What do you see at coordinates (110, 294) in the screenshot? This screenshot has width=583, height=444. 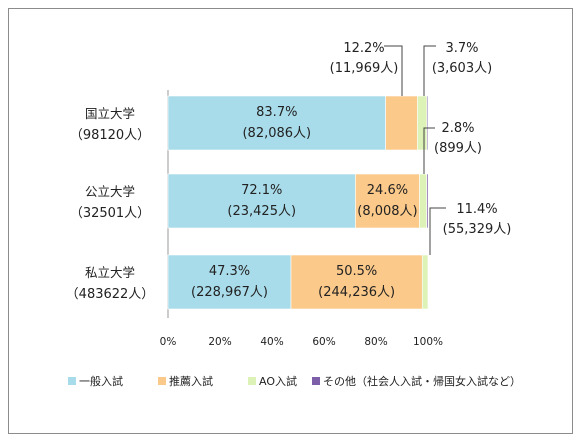 I see `category-total: （483622人）` at bounding box center [110, 294].